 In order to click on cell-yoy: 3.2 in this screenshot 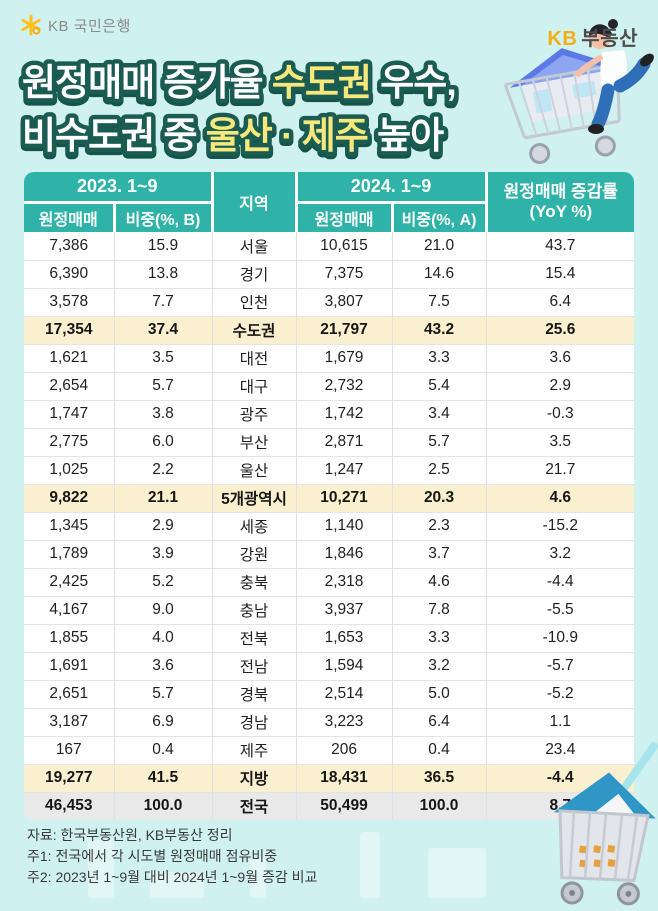, I will do `click(560, 553)`.